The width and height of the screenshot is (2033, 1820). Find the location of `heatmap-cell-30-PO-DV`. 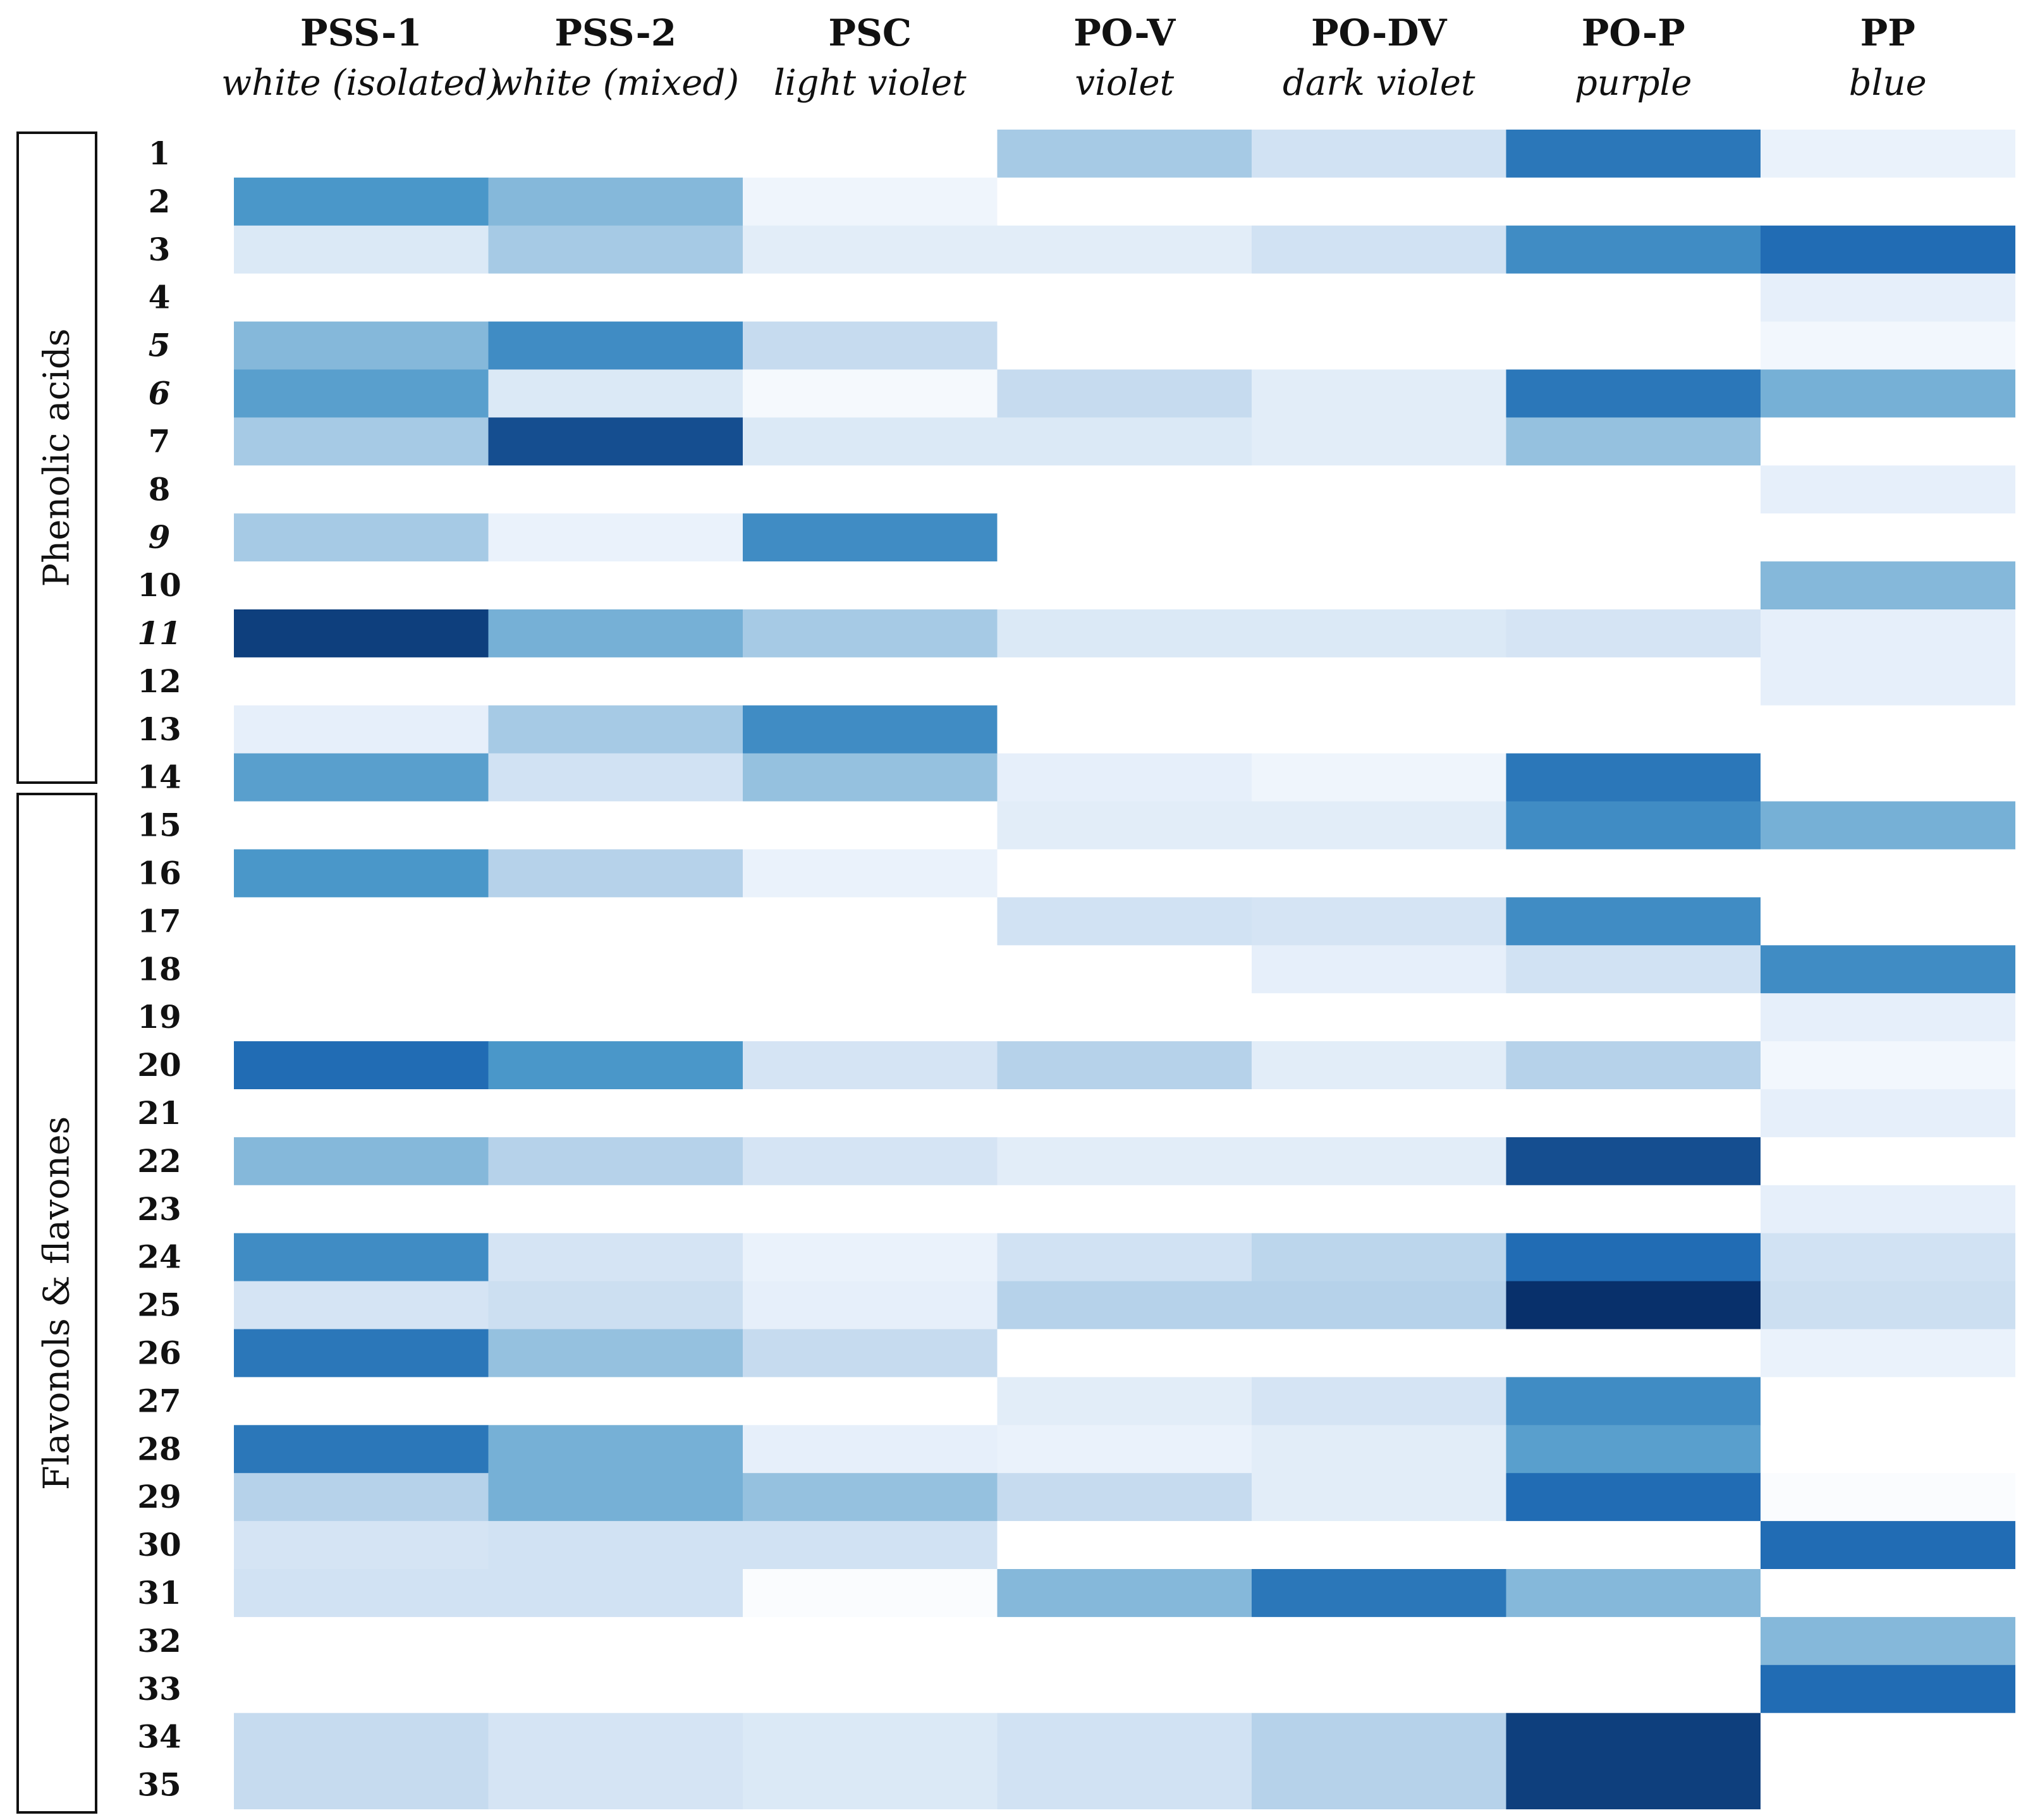

heatmap-cell-30-PO-DV is located at coordinates (1379, 1545).